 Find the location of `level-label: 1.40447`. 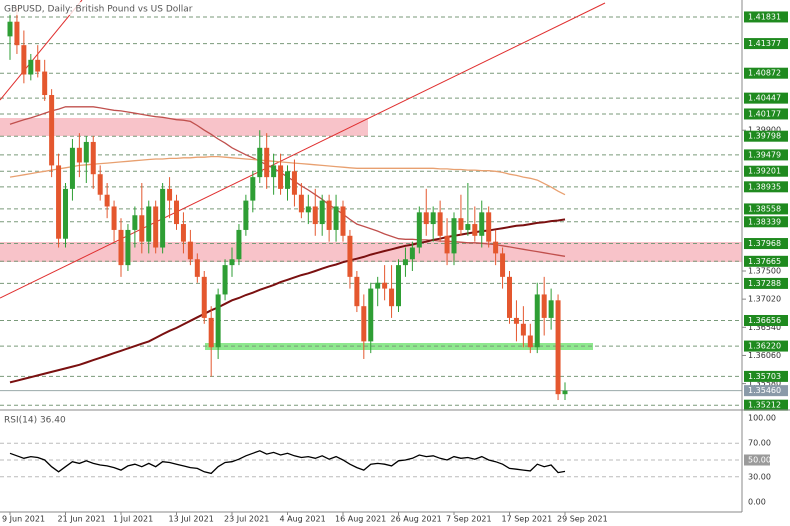

level-label: 1.40447 is located at coordinates (764, 98).